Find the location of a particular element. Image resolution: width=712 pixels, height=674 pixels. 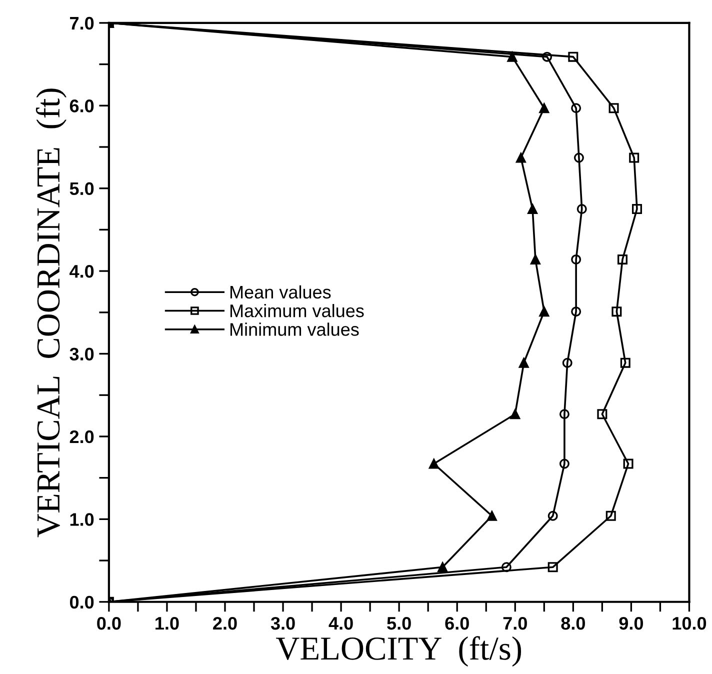

y-tick-label: 1.0 is located at coordinates (82, 519).